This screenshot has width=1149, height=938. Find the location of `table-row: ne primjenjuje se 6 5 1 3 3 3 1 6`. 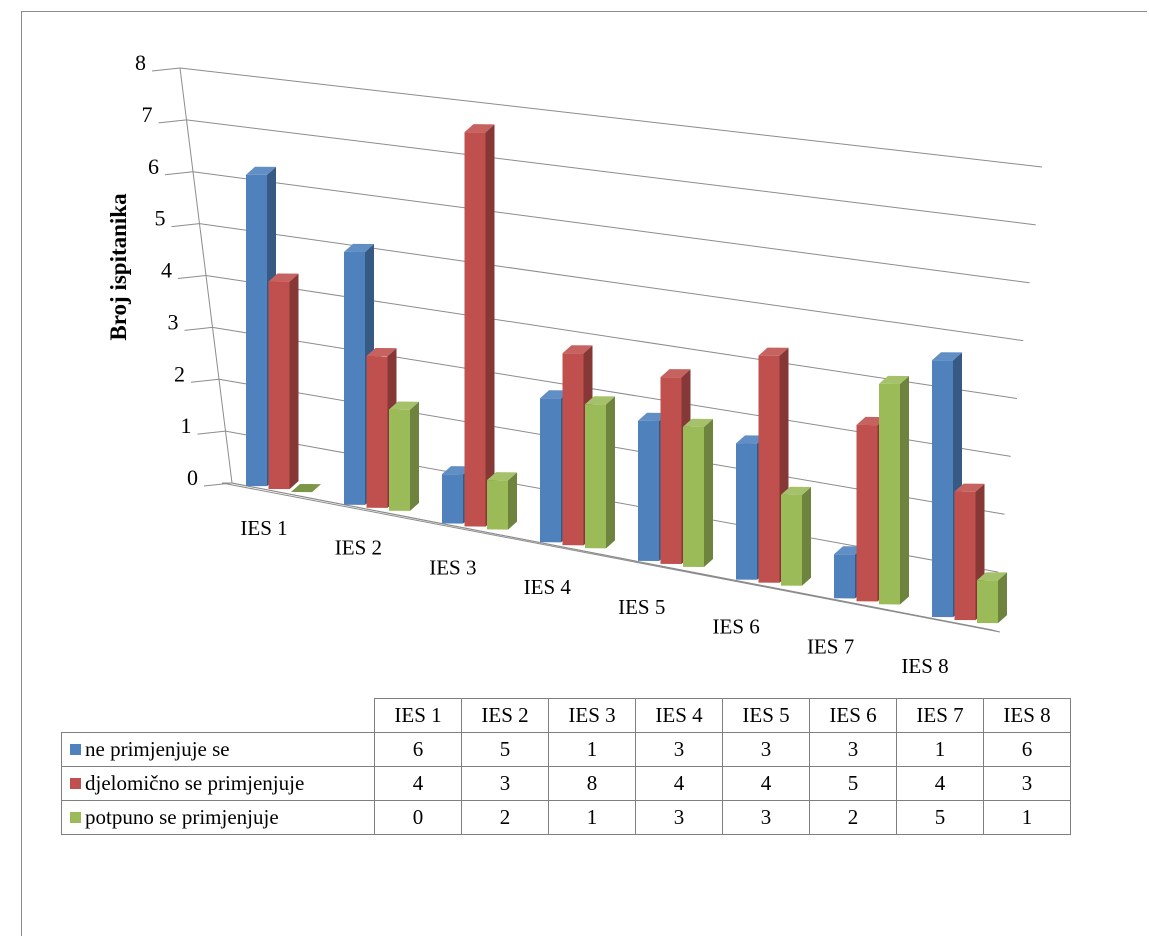

table-row: ne primjenjuje se 6 5 1 3 3 3 1 6 is located at coordinates (566, 749).